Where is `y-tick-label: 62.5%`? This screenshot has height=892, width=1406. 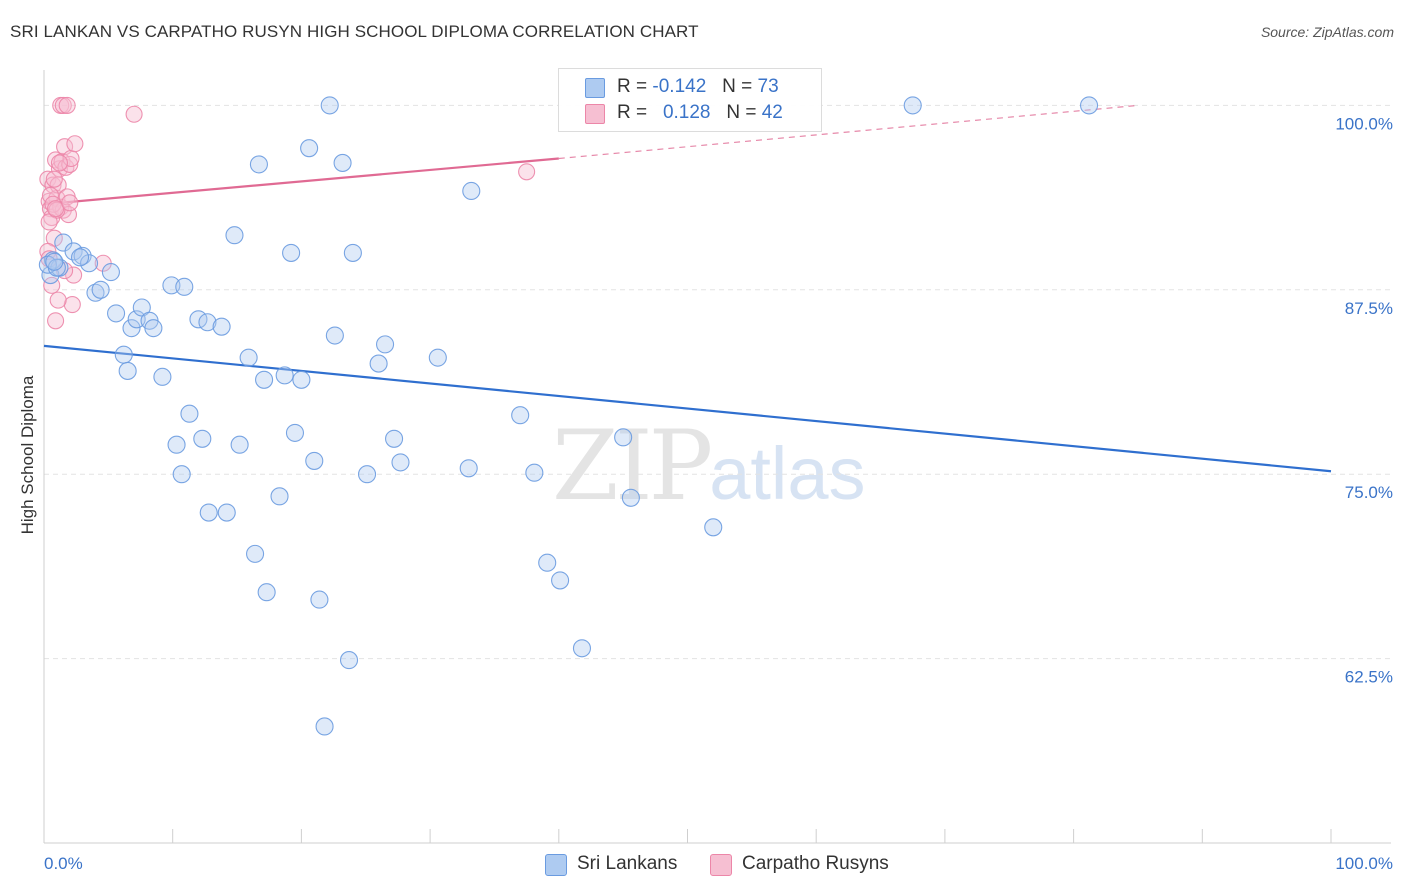 y-tick-label: 62.5% is located at coordinates (1369, 677).